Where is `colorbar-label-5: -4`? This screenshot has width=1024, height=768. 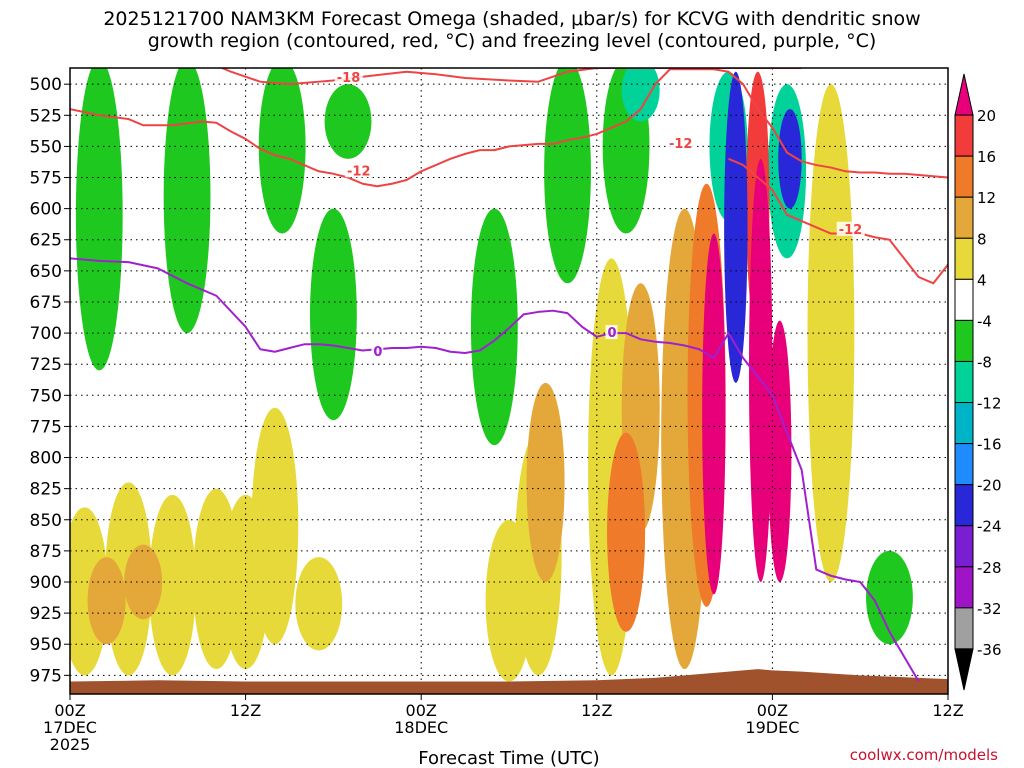 colorbar-label-5: -4 is located at coordinates (984, 321).